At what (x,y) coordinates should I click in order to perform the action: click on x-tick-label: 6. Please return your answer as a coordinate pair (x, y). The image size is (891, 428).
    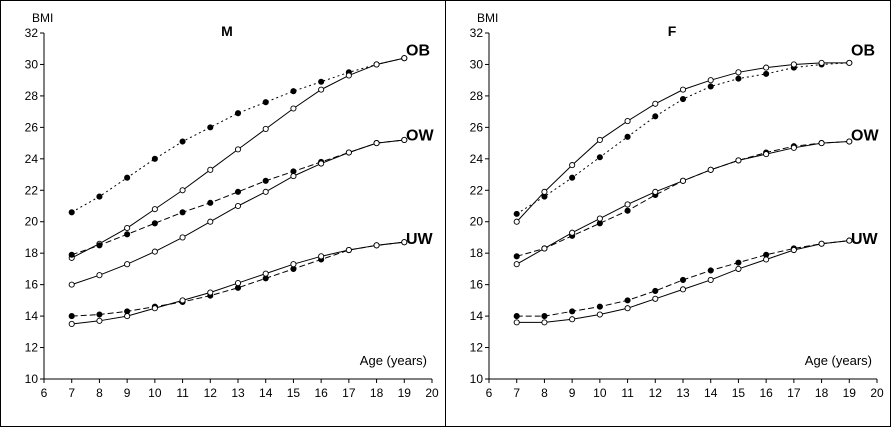
    Looking at the image, I should click on (489, 393).